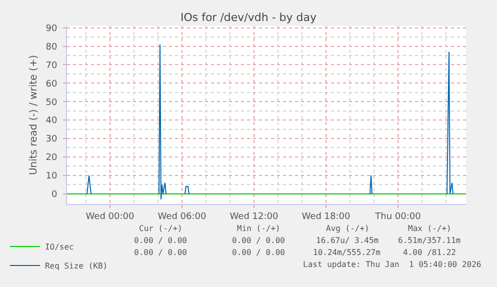 The height and width of the screenshot is (287, 497). I want to click on y-tick-label: 40, so click(52, 121).